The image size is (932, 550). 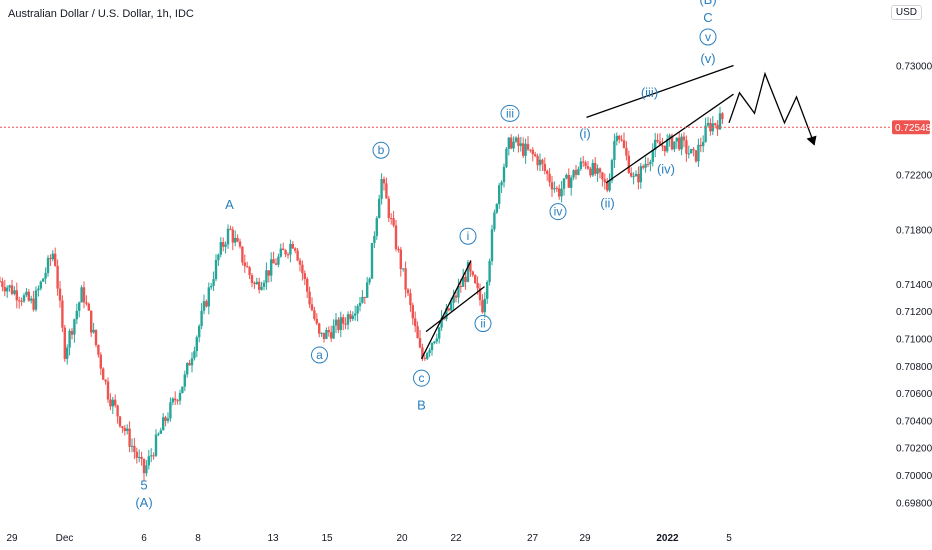 What do you see at coordinates (914, 421) in the screenshot?
I see `y-tick-label: 0.70400` at bounding box center [914, 421].